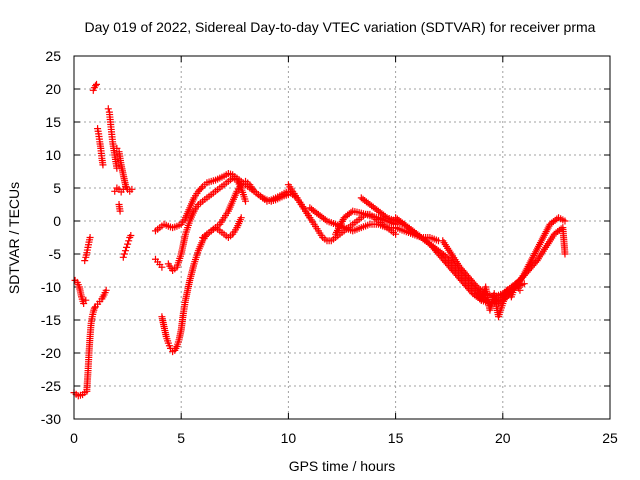 The height and width of the screenshot is (480, 640). What do you see at coordinates (51, 386) in the screenshot?
I see `y-tick-label: -25` at bounding box center [51, 386].